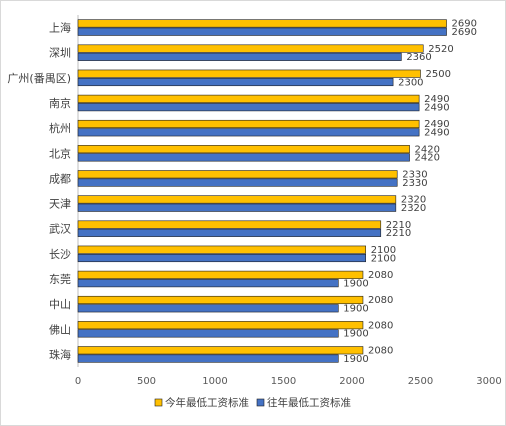 Image resolution: width=506 pixels, height=426 pixels. I want to click on data-label: 2300, so click(410, 82).